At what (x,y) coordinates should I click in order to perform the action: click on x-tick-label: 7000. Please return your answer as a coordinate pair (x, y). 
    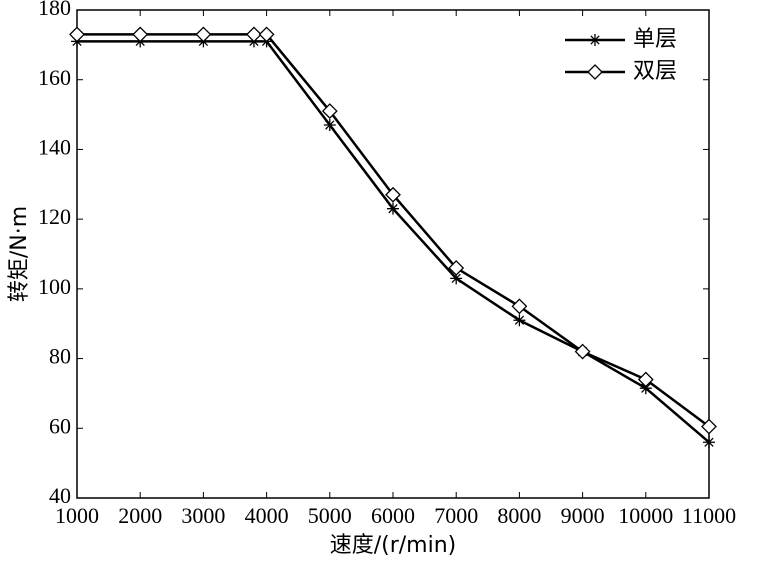
    Looking at the image, I should click on (456, 515).